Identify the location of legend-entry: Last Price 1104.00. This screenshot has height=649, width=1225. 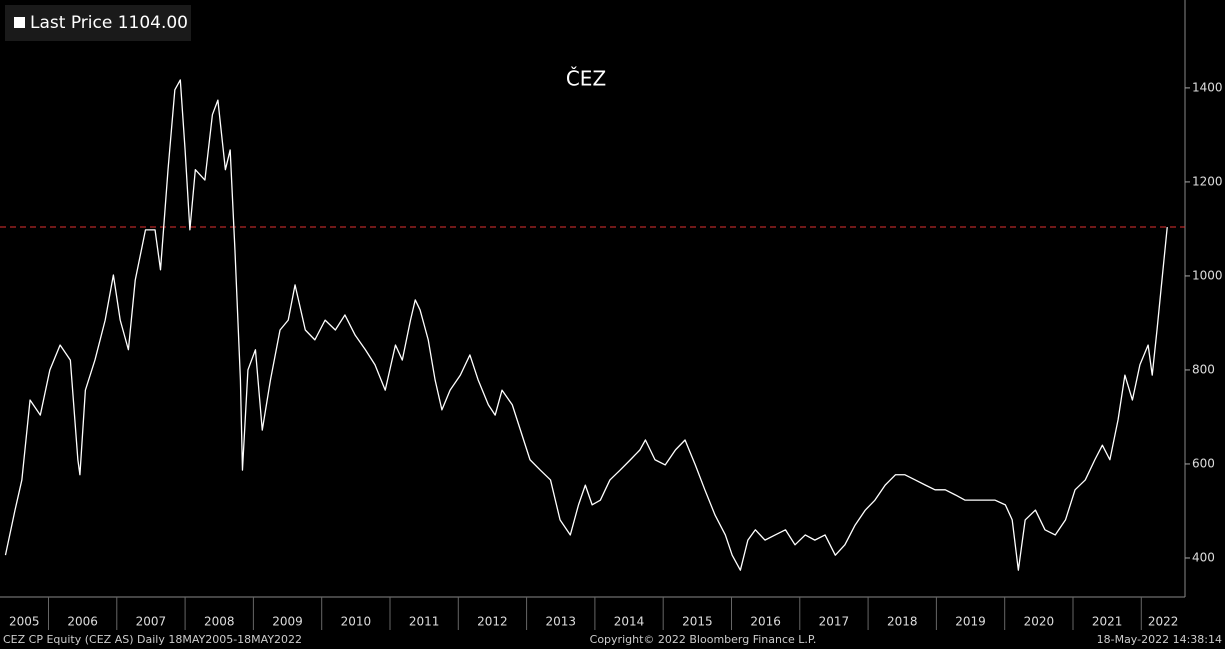
(109, 23).